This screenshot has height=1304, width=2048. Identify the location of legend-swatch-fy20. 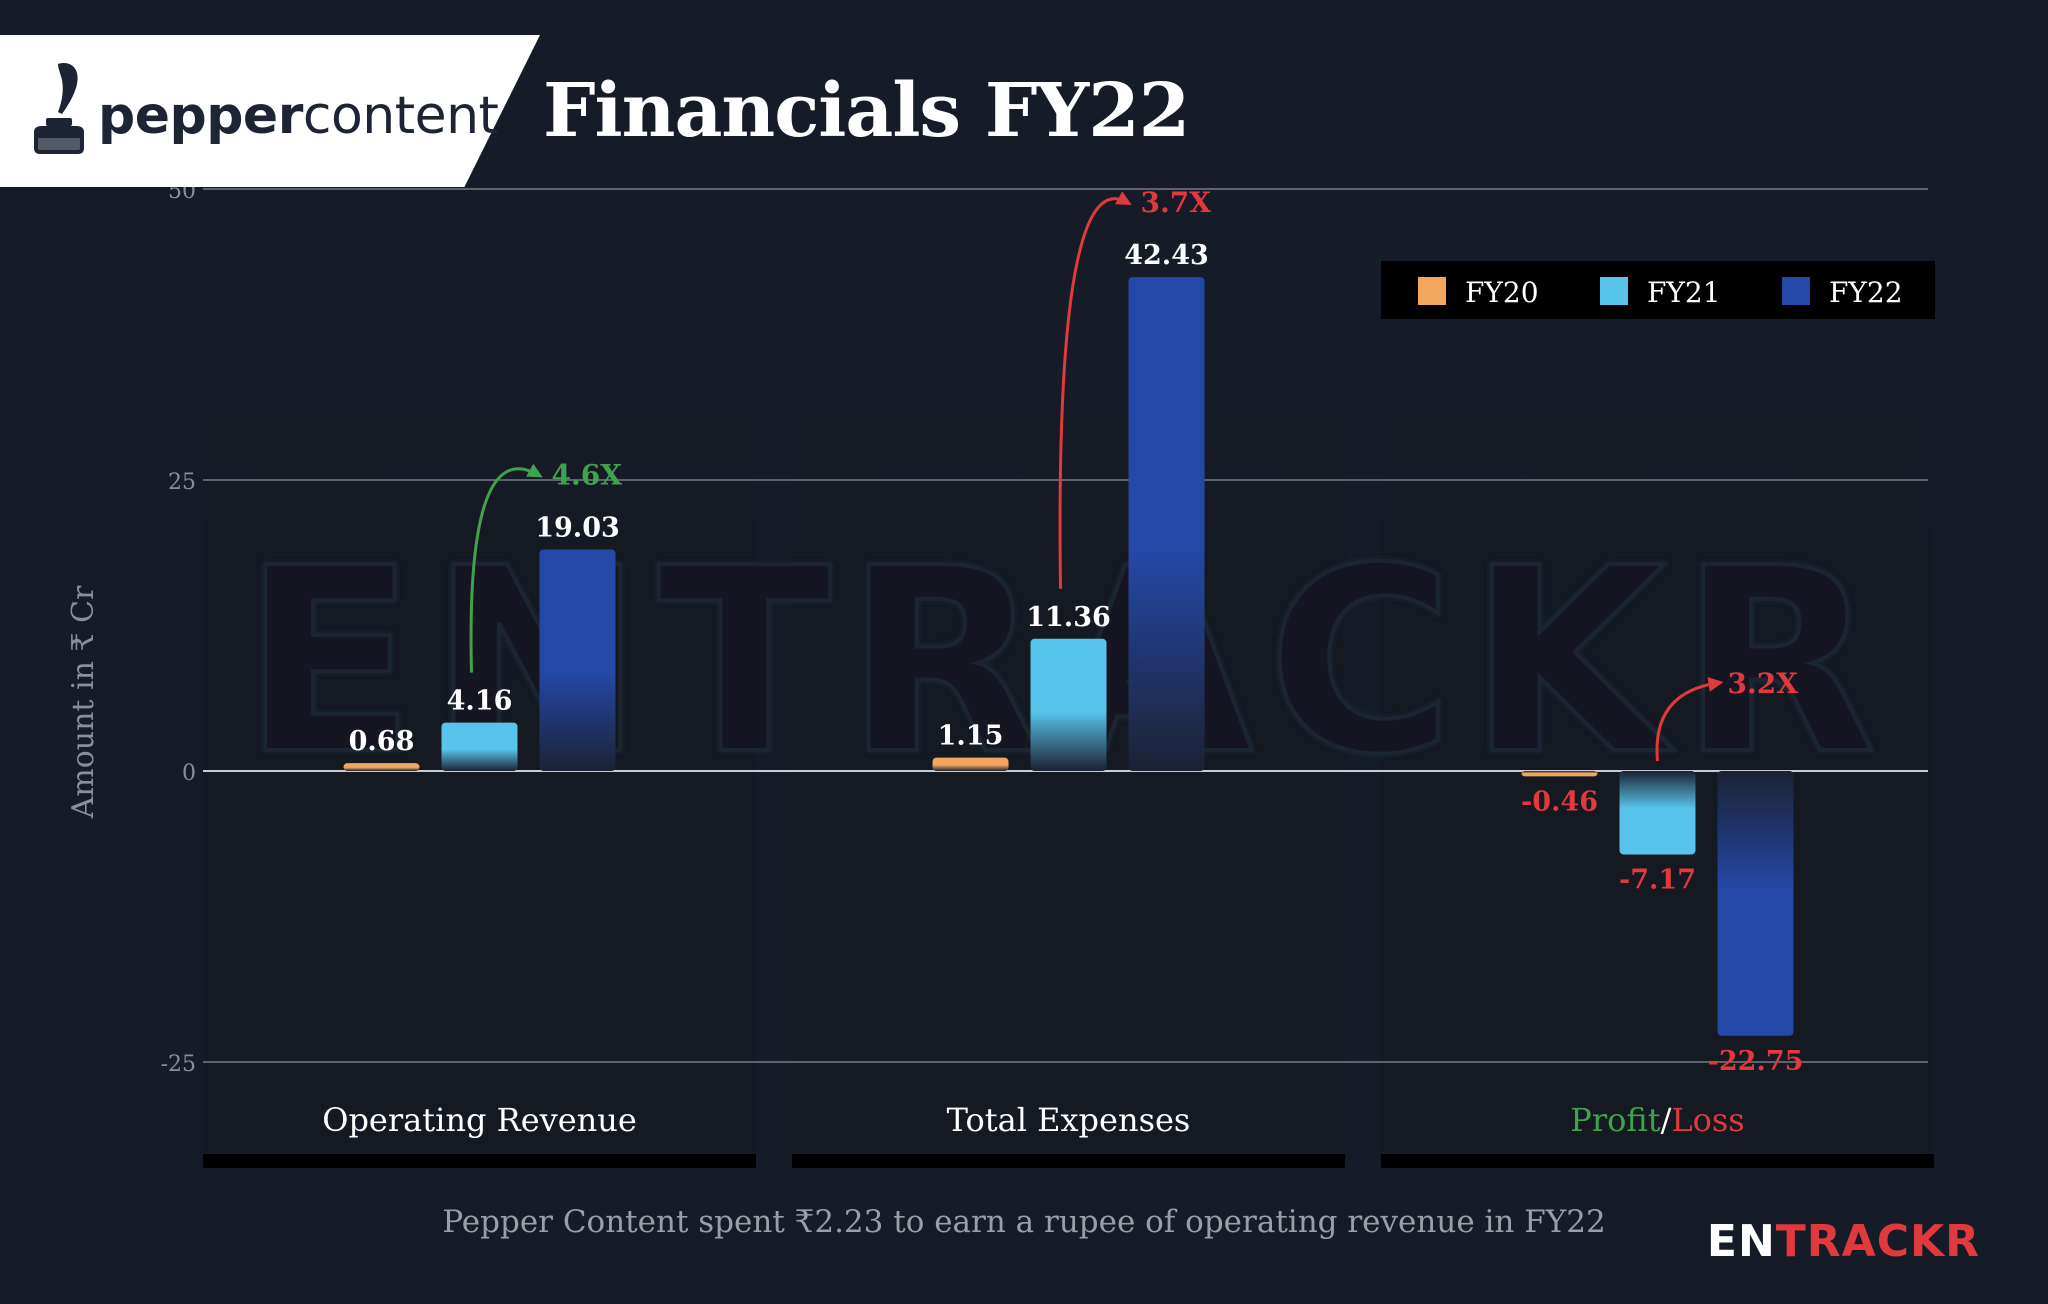
(1432, 291).